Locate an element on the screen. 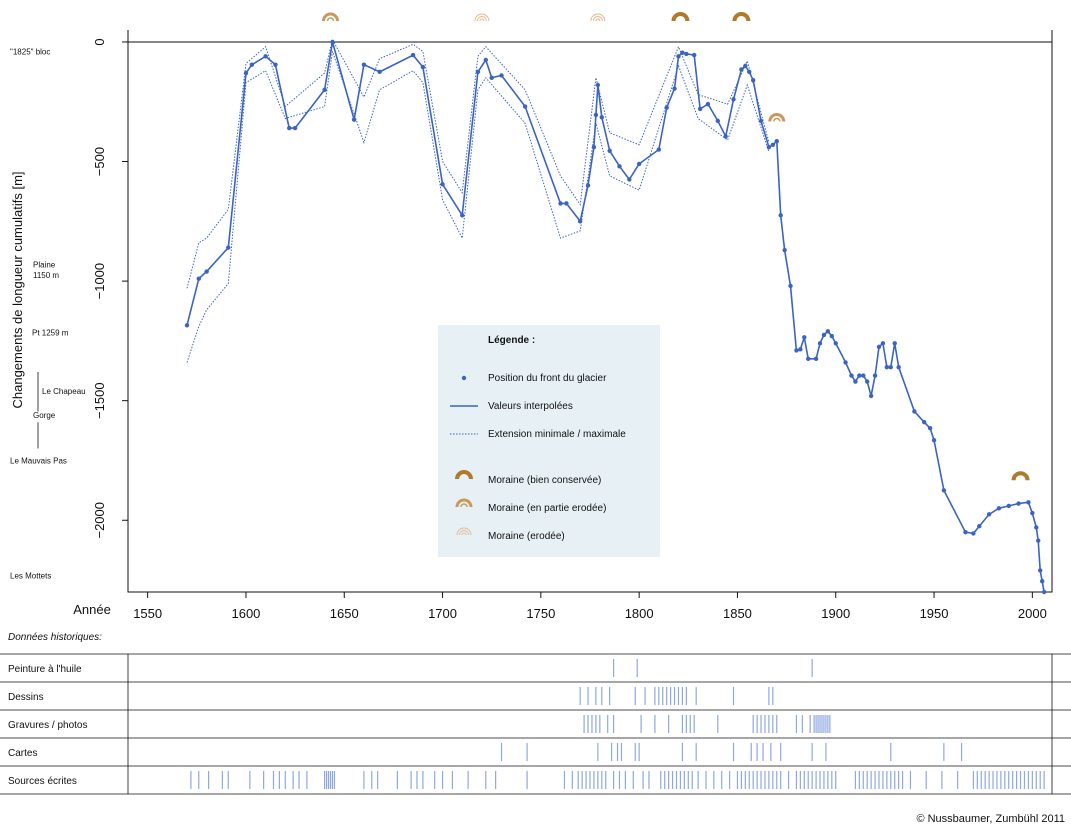 Image resolution: width=1071 pixels, height=829 pixels. y-axis-title: Changements de longueur cumulatifs [m] is located at coordinates (17, 289).